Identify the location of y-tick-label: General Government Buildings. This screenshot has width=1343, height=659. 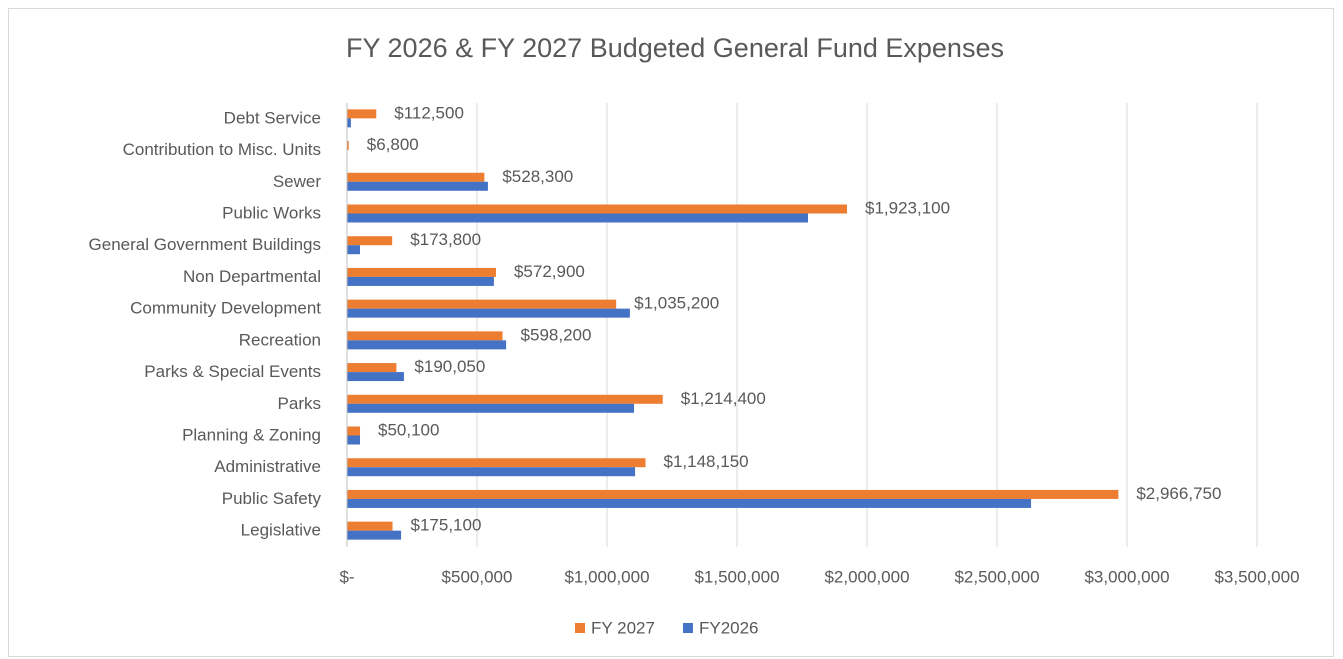
(205, 244).